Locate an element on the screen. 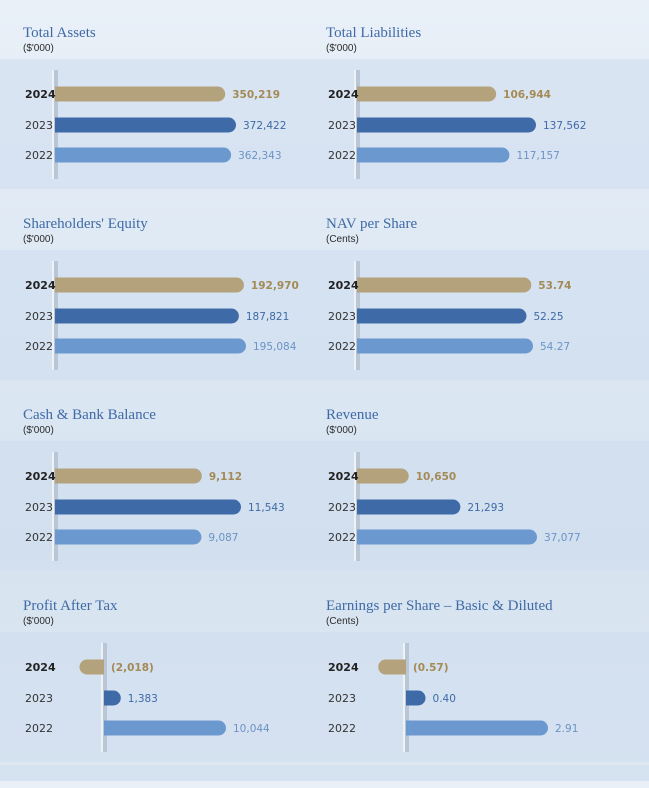 This screenshot has width=649, height=788. chart-title: NAV per Share is located at coordinates (372, 224).